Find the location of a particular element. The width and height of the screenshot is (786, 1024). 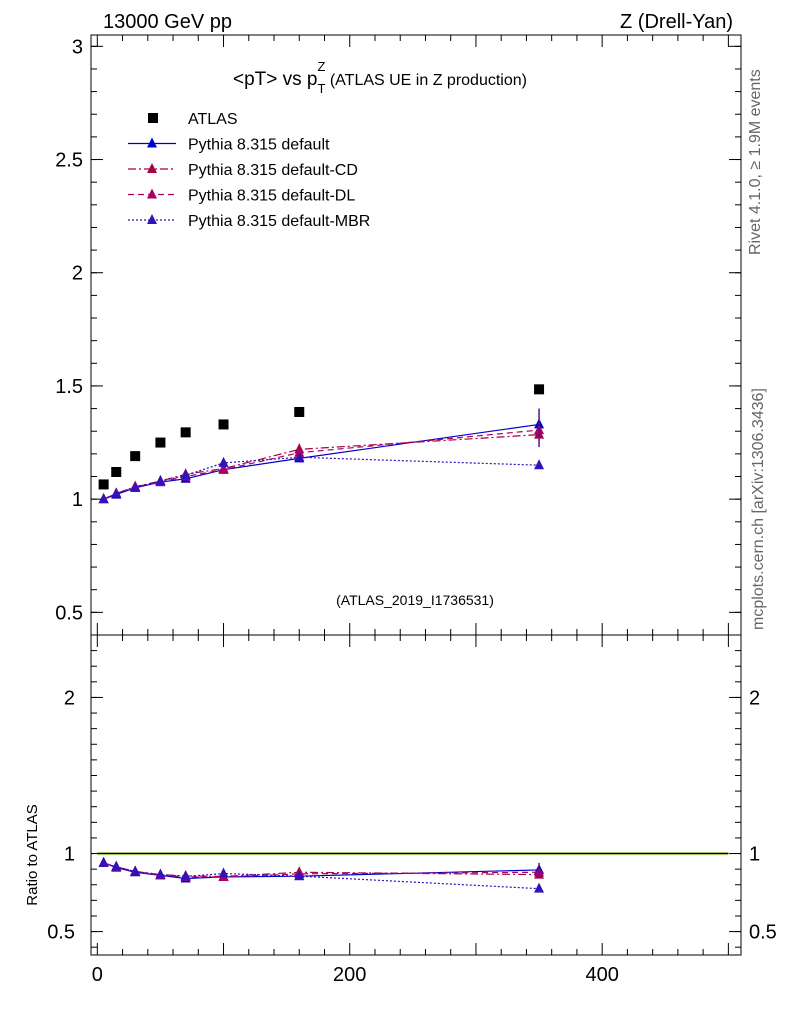

ratio-ytick-label-left: 2 is located at coordinates (69, 698).